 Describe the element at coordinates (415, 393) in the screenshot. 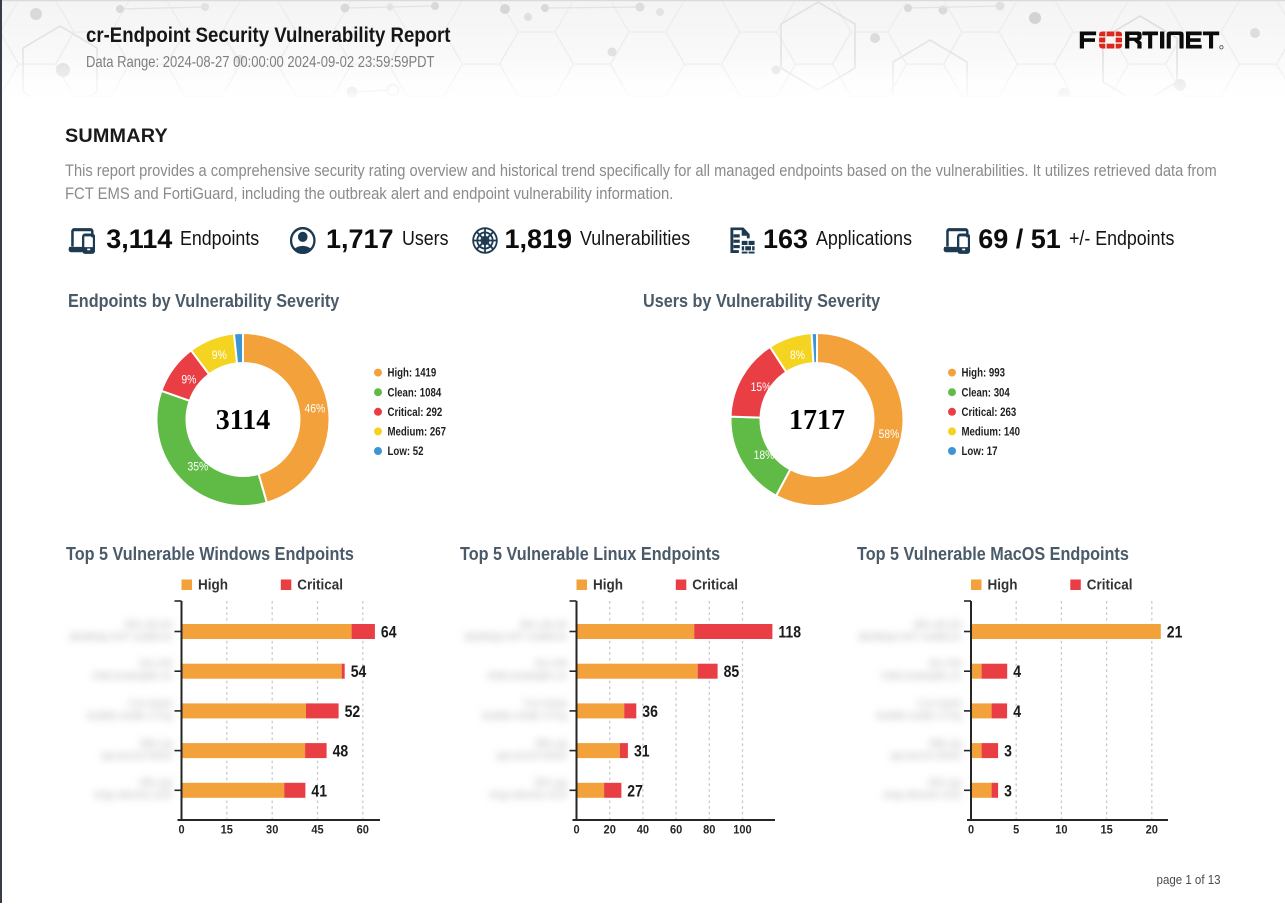

I see `svg-text: Clean: 1084` at that location.